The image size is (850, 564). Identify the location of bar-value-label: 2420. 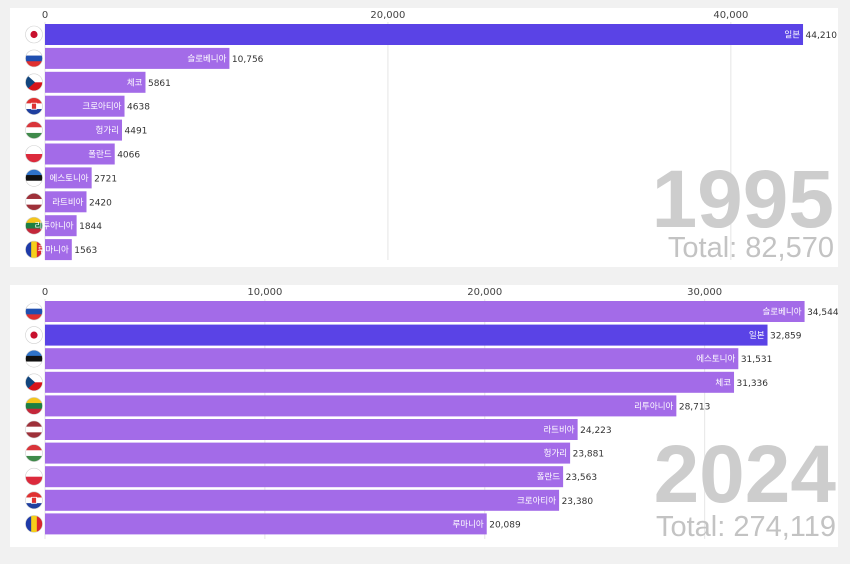
(100, 203).